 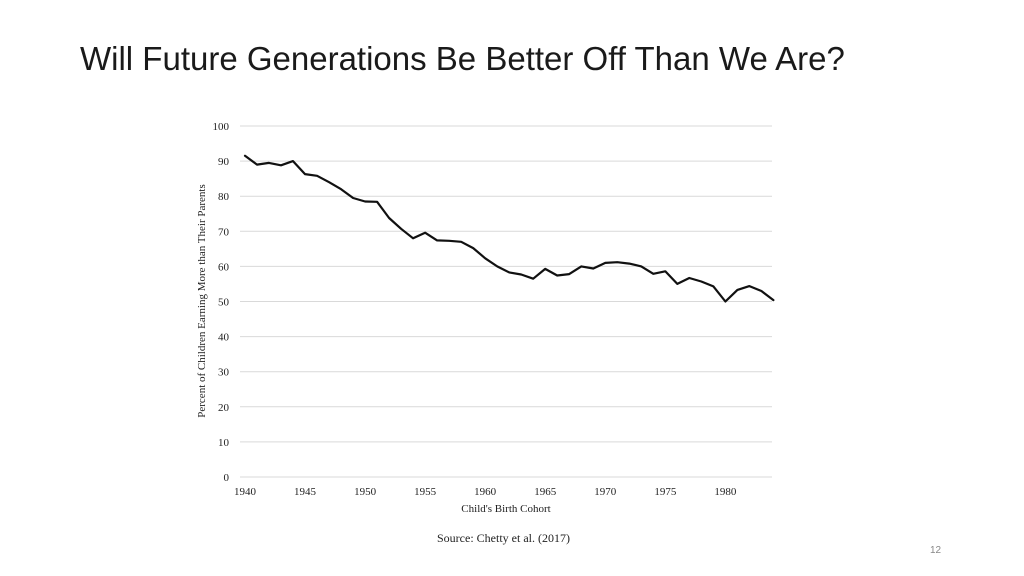 What do you see at coordinates (224, 443) in the screenshot?
I see `y-tick-label: 10` at bounding box center [224, 443].